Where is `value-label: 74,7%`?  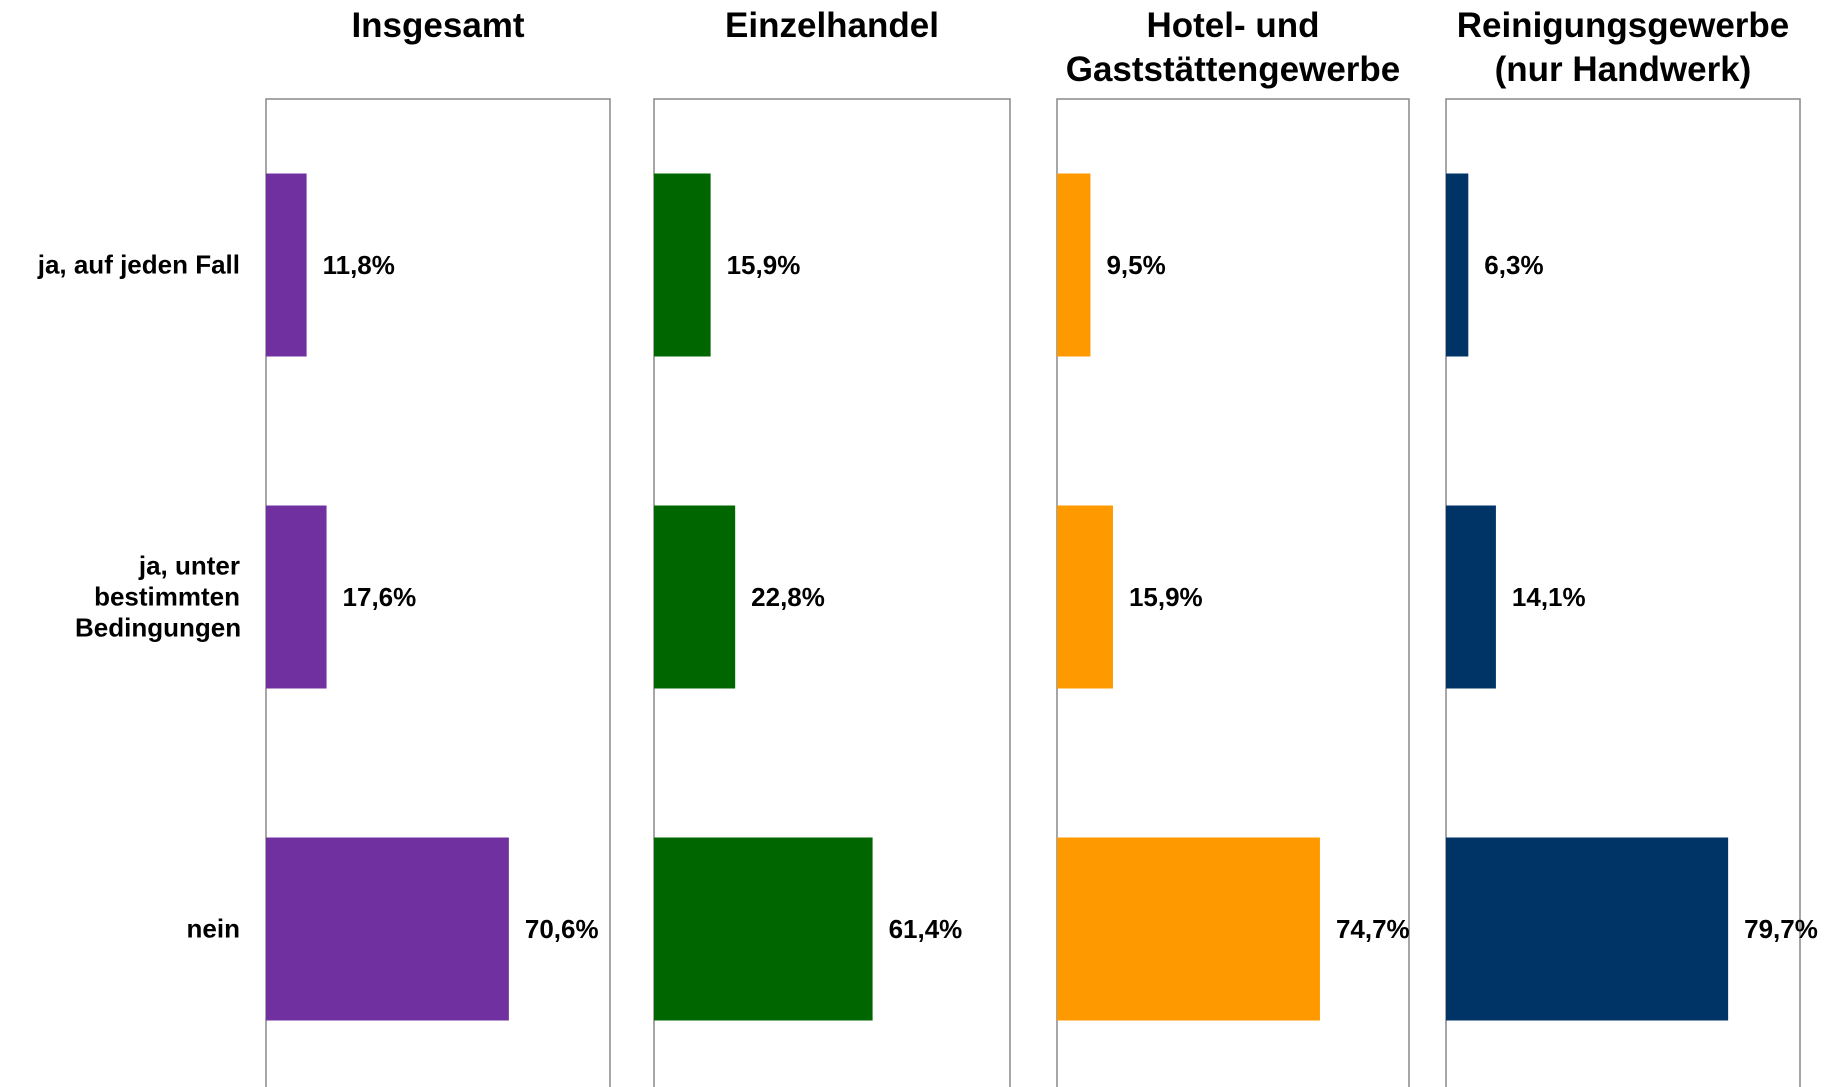 value-label: 74,7% is located at coordinates (1372, 929).